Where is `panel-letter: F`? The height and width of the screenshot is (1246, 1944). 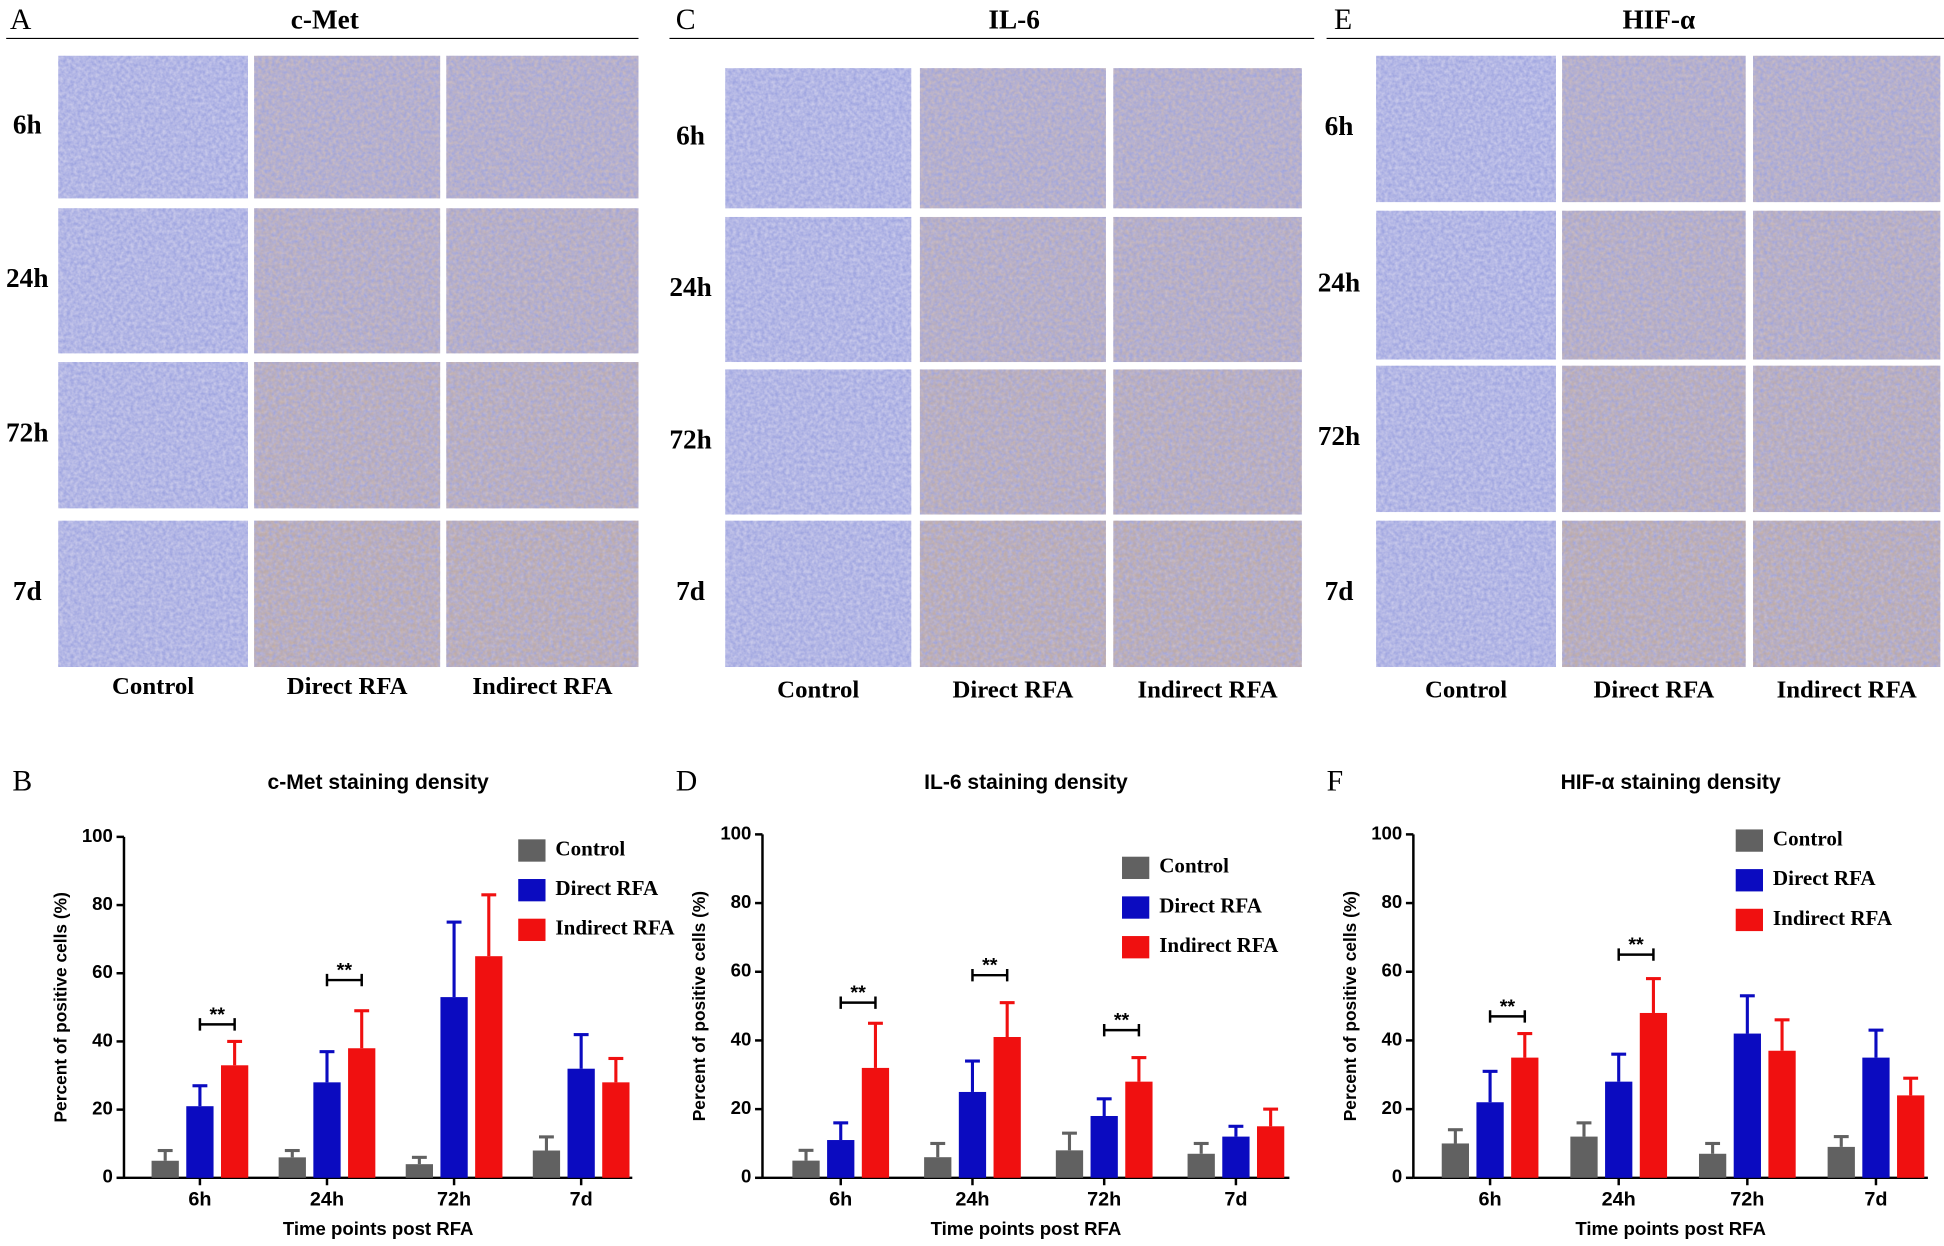 panel-letter: F is located at coordinates (1335, 780).